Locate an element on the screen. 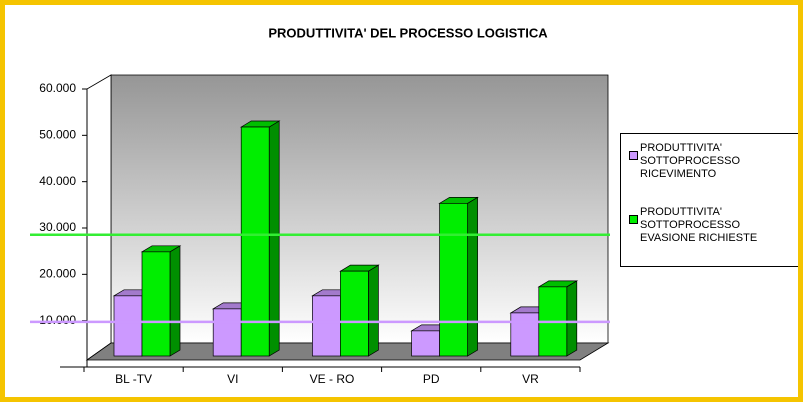 This screenshot has height=402, width=803. x-tick-label: PD is located at coordinates (431, 379).